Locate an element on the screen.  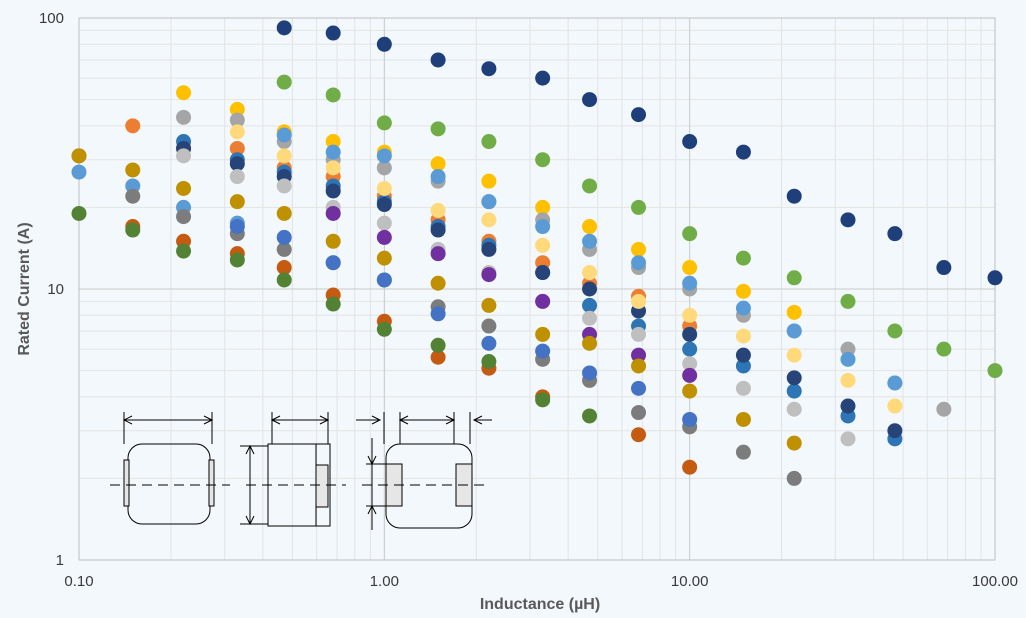
y-tick-labels: 1 10 100 is located at coordinates (51, 289).